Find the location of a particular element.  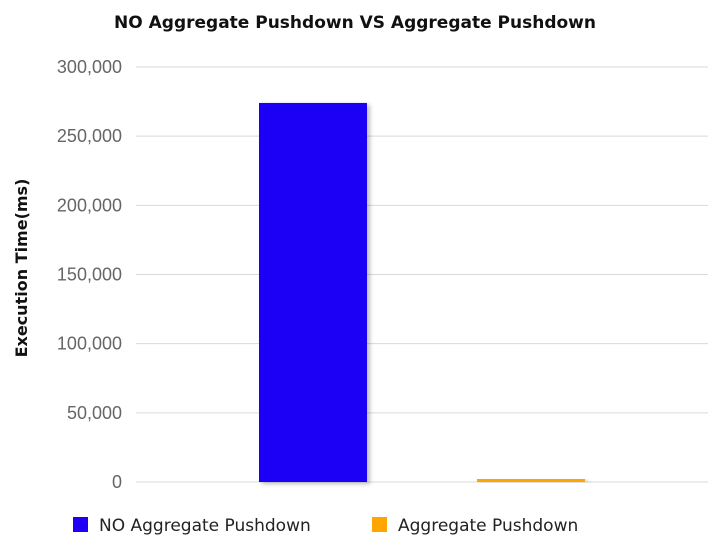

legend: NO Aggregate Pushdown Aggregate Pushdown is located at coordinates (325, 526).